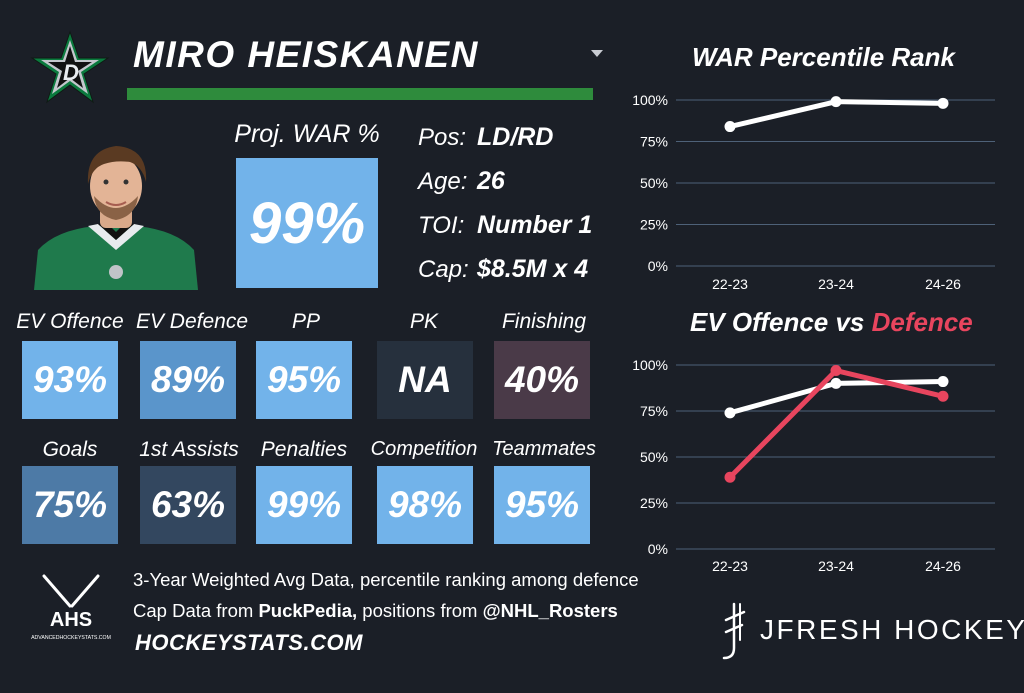 This screenshot has height=693, width=1024. What do you see at coordinates (249, 642) in the screenshot?
I see `hockeystats-link: HOCKEYSTATS.COM` at bounding box center [249, 642].